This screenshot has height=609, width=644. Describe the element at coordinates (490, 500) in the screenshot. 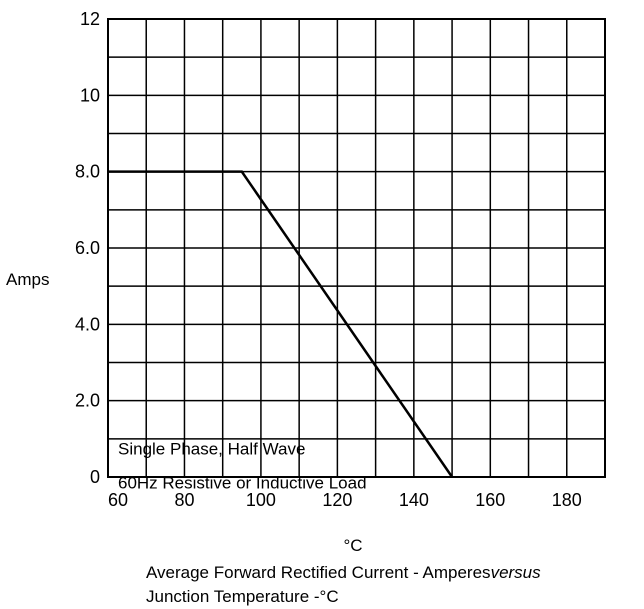

I see `x-tick-label: 160` at that location.